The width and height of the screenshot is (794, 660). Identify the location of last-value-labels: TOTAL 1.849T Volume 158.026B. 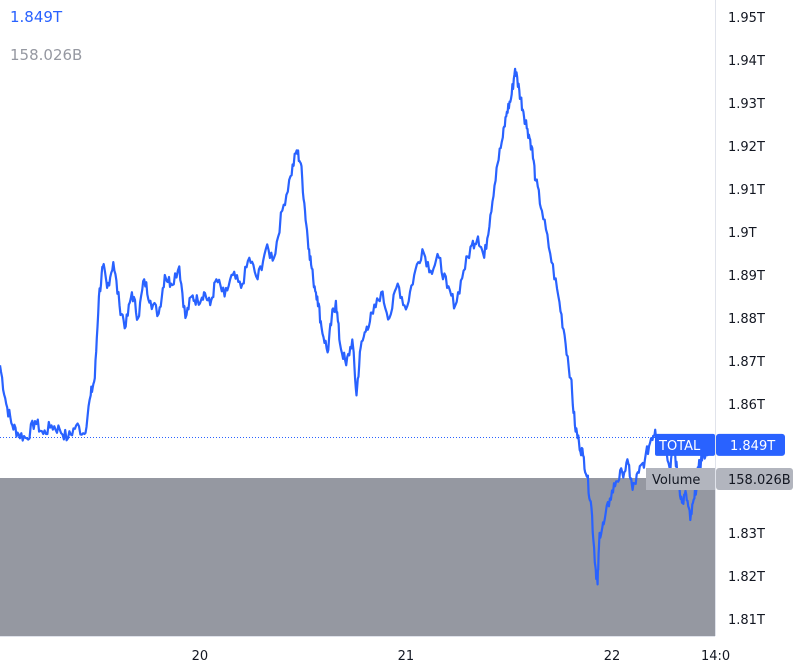
(719, 461).